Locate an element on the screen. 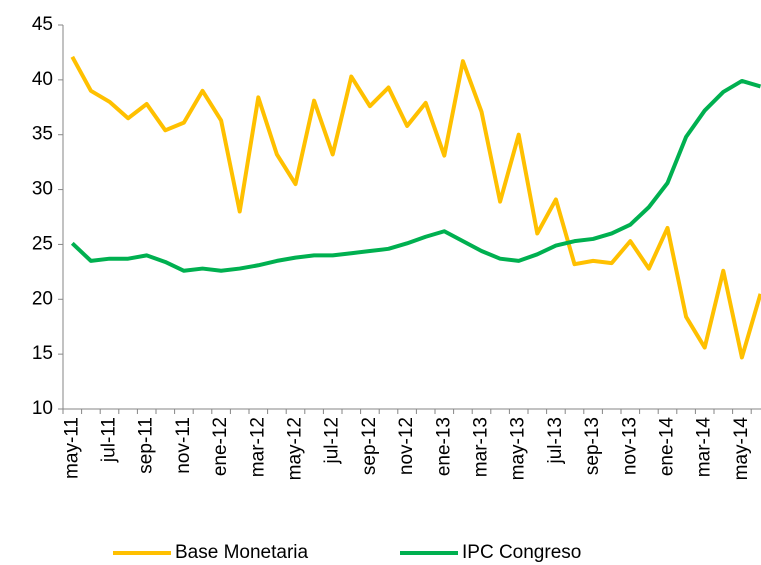 The image size is (761, 565). y-tick-label: 25 is located at coordinates (42, 243).